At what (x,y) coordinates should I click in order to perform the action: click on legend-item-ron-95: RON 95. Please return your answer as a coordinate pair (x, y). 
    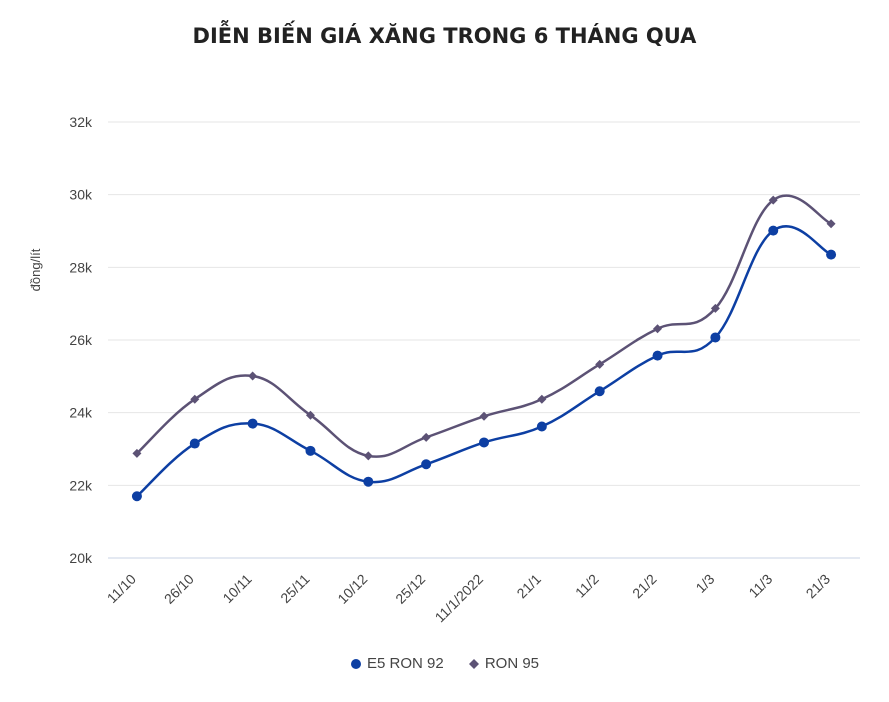
    Looking at the image, I should click on (503, 663).